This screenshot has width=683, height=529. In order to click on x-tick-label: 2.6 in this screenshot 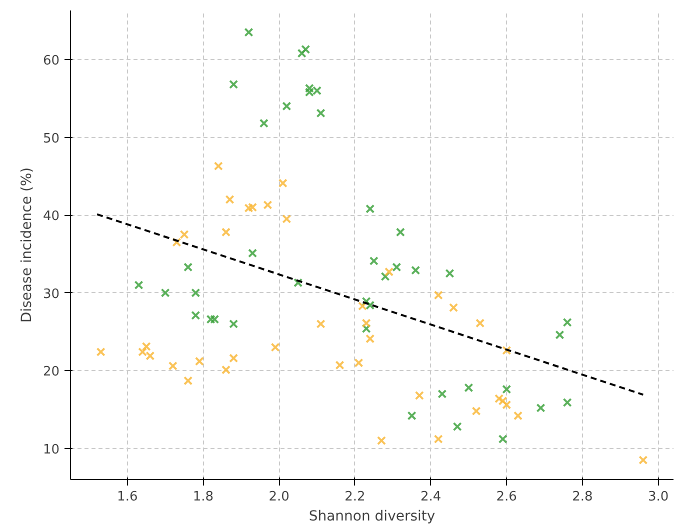, I will do `click(506, 497)`.